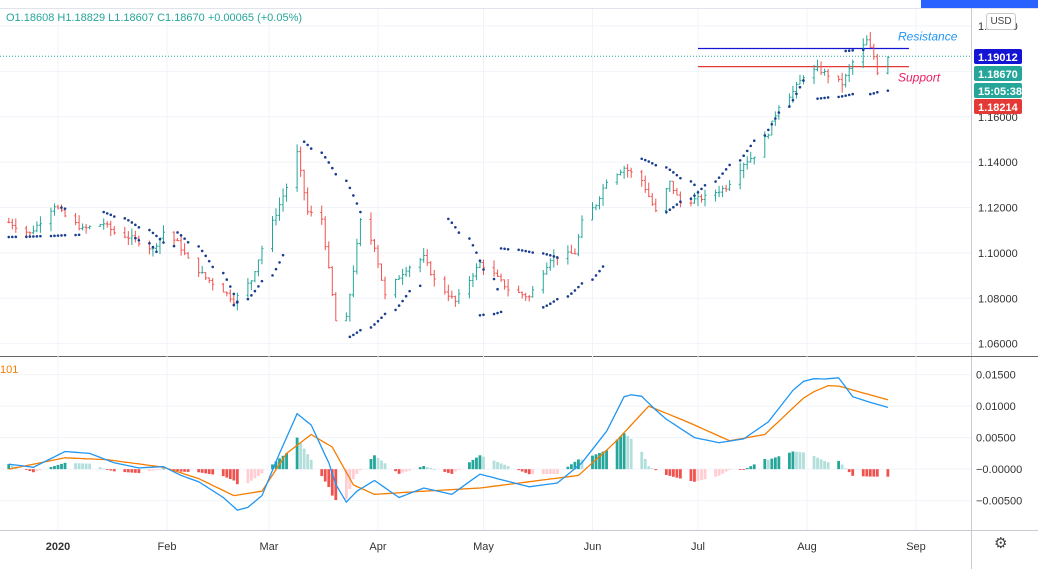 The image size is (1038, 569). What do you see at coordinates (998, 163) in the screenshot?
I see `price-tick-label: 1.14000` at bounding box center [998, 163].